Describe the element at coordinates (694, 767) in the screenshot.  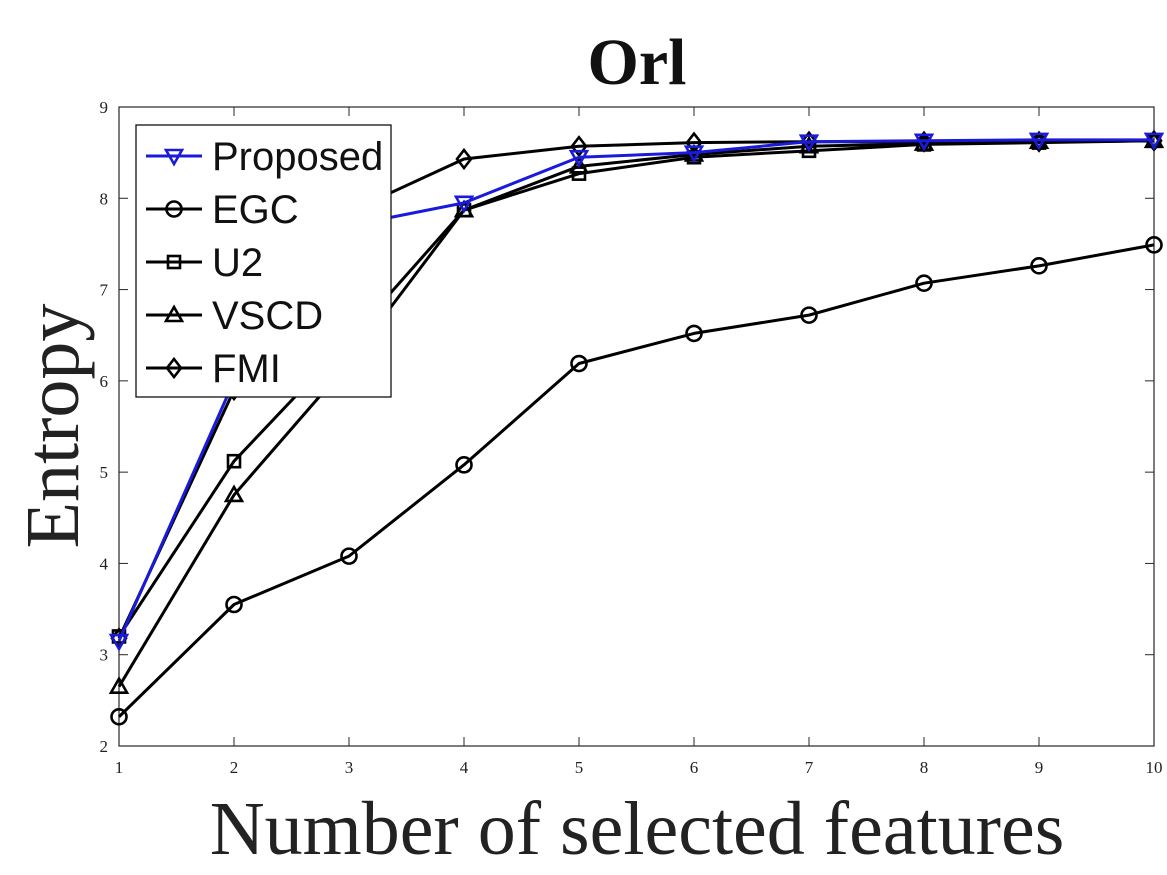
I see `x-tick-label: 6` at that location.